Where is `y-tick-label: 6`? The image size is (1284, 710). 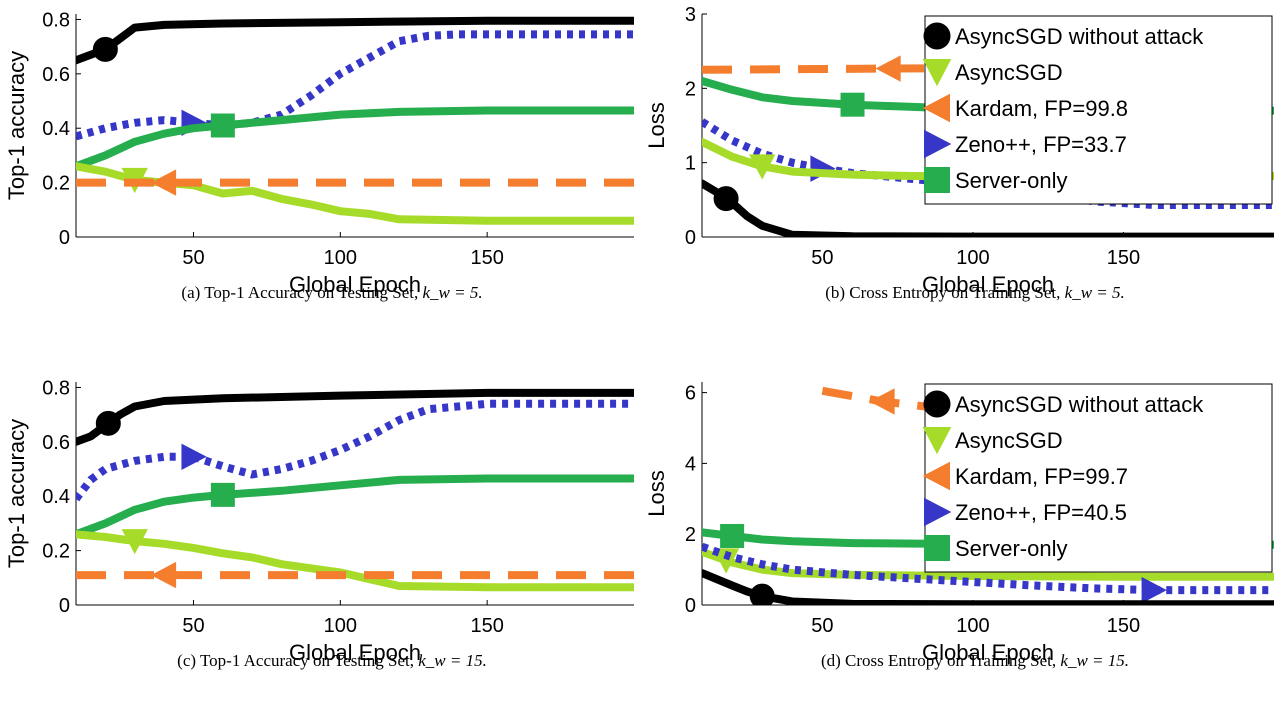
y-tick-label: 6 is located at coordinates (690, 394).